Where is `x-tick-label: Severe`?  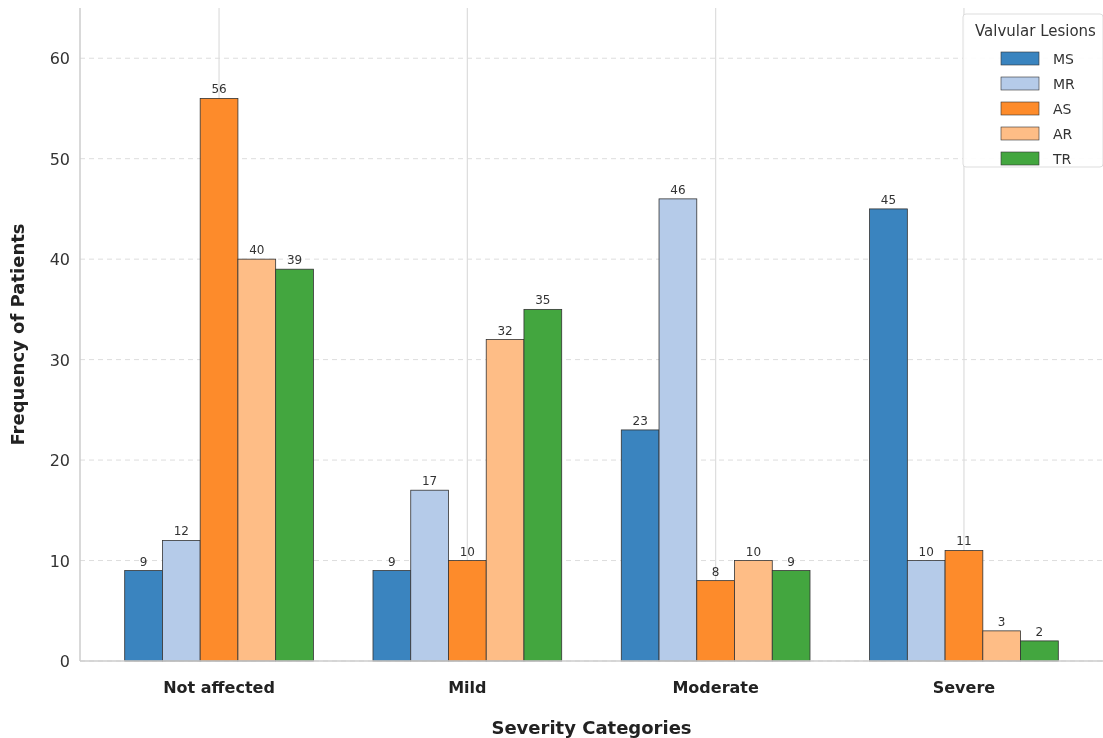 x-tick-label: Severe is located at coordinates (964, 687).